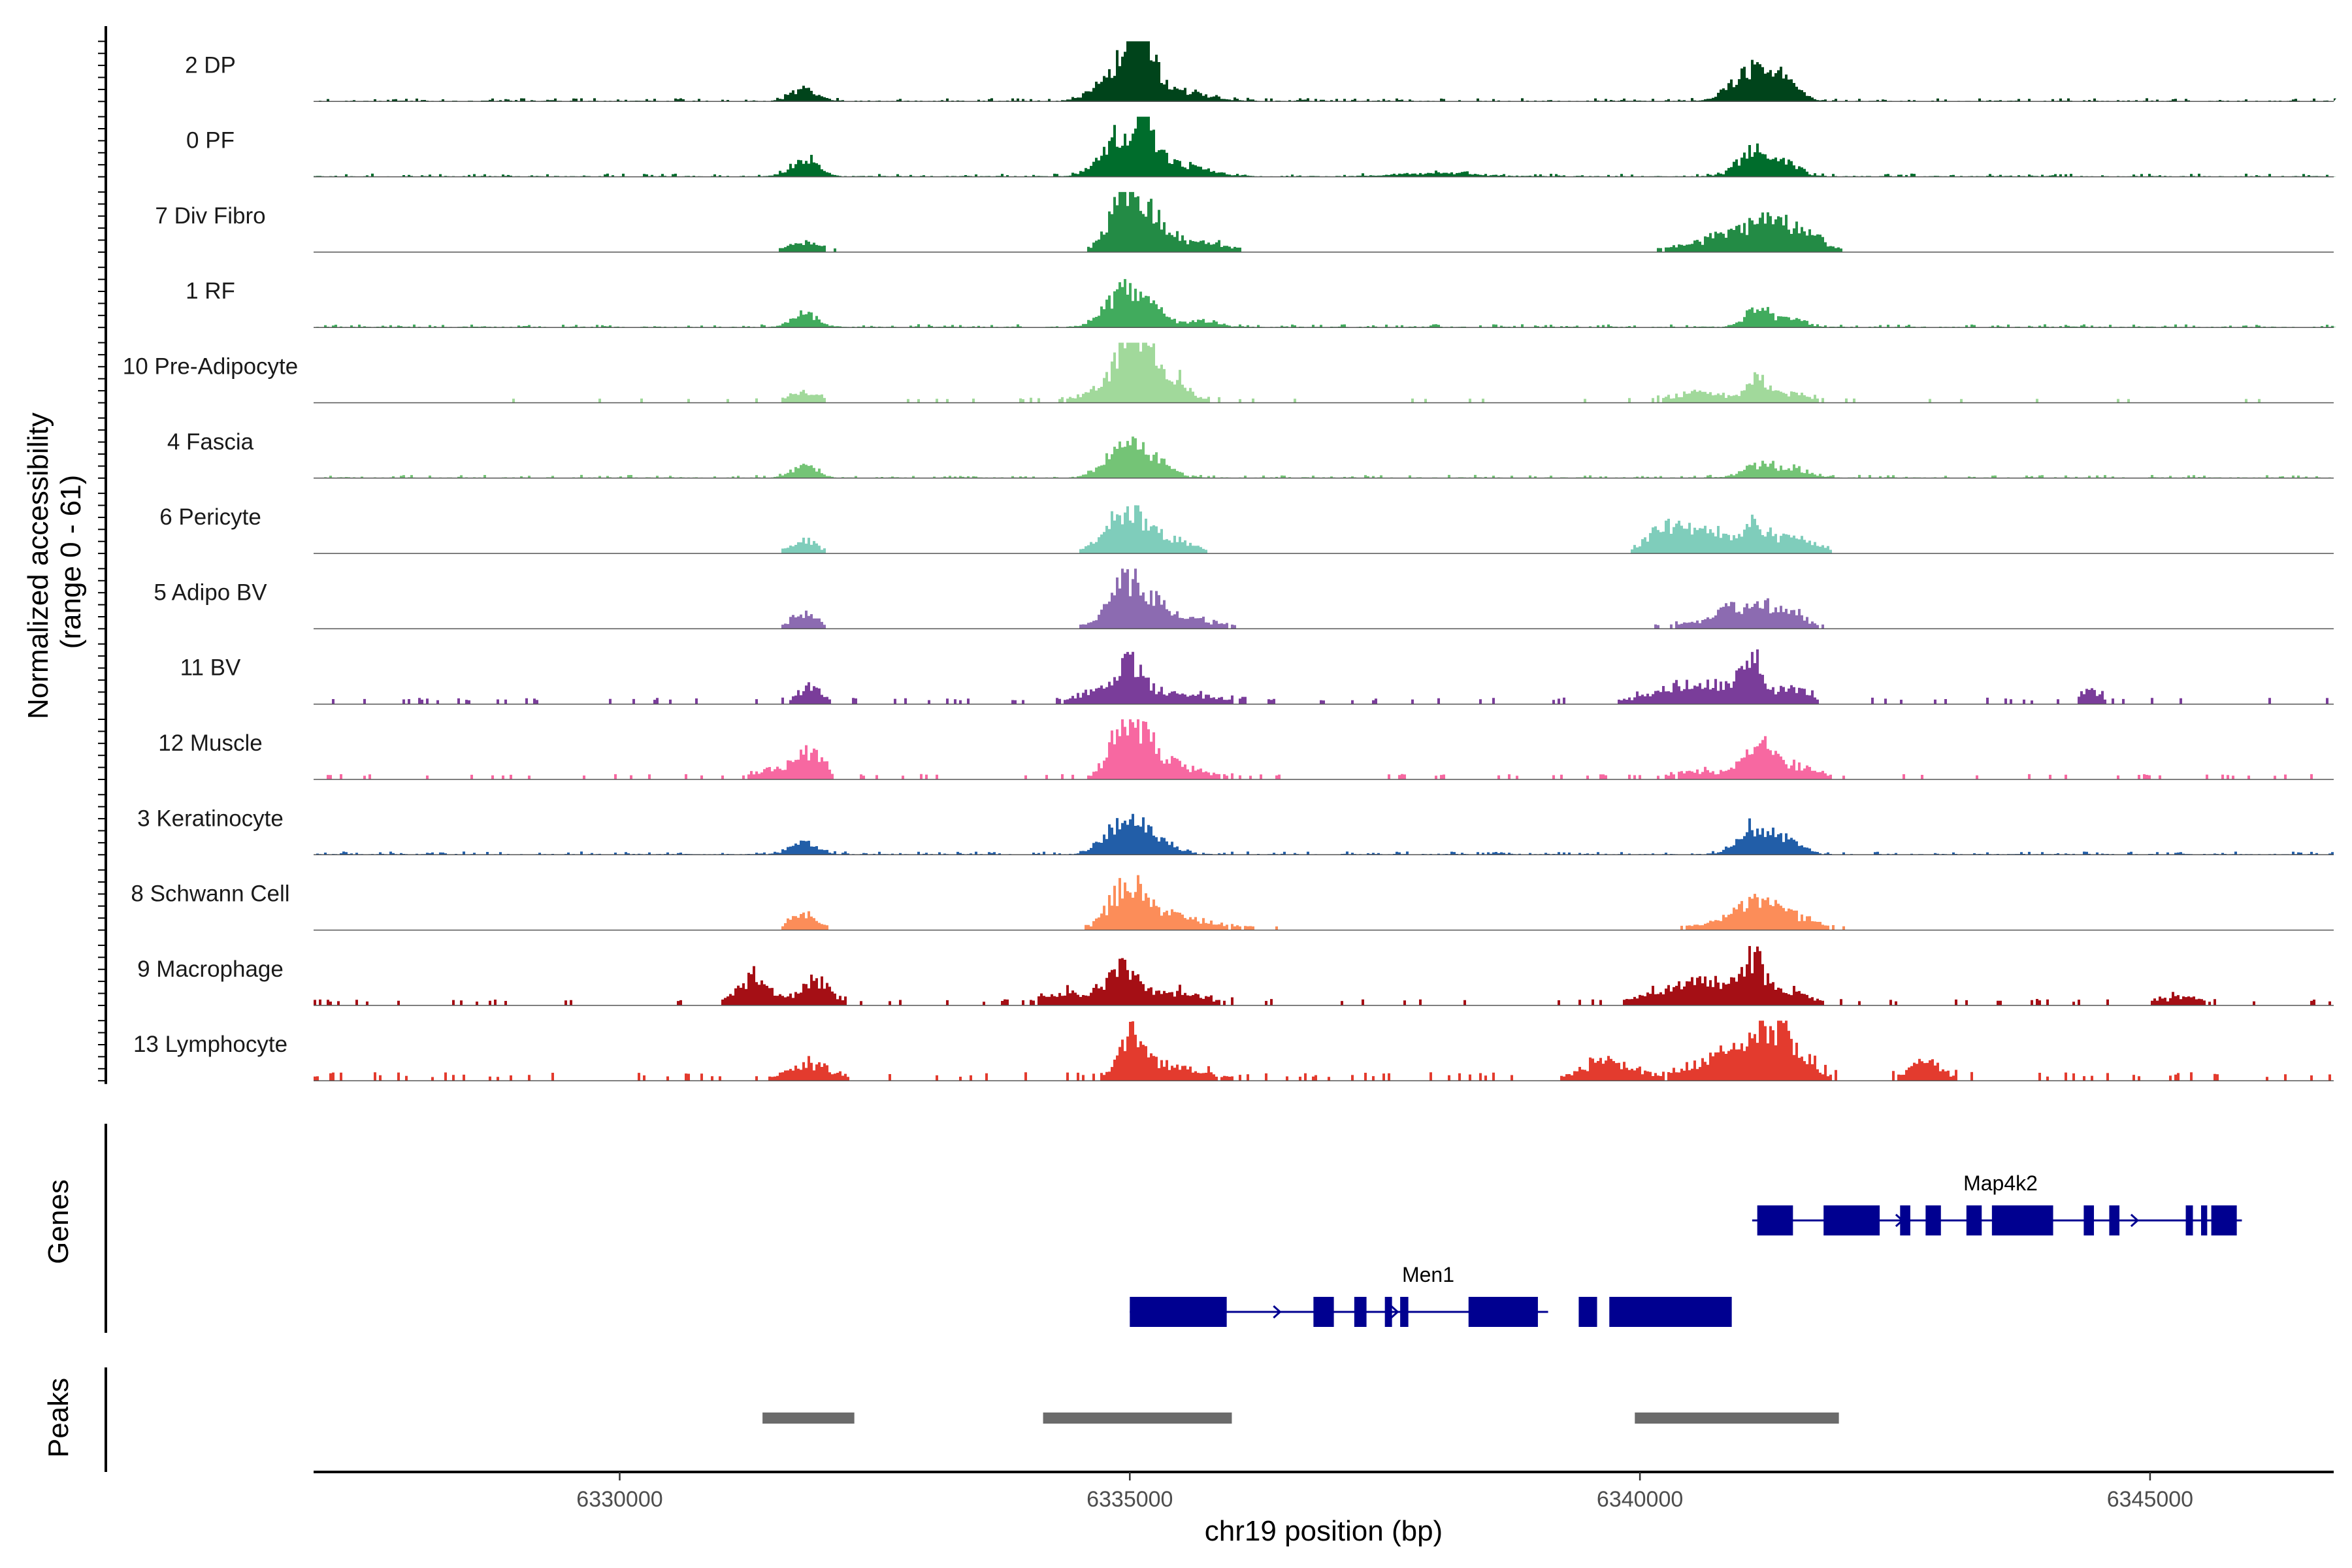  What do you see at coordinates (1324, 1531) in the screenshot?
I see `x-axis-title: chr19 position (bp)` at bounding box center [1324, 1531].